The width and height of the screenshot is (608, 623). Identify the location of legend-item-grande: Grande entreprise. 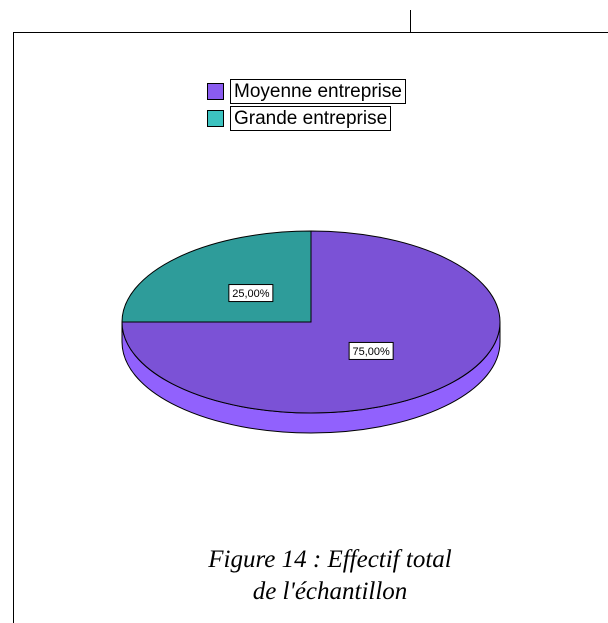
(332, 118).